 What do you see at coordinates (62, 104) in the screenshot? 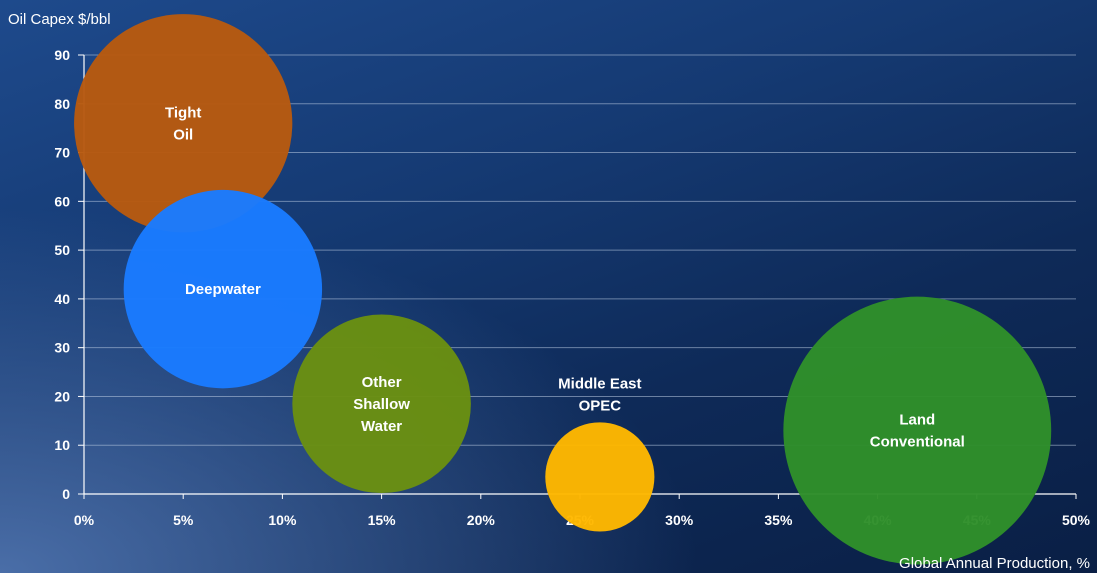
I see `y-tick-label: 80` at bounding box center [62, 104].